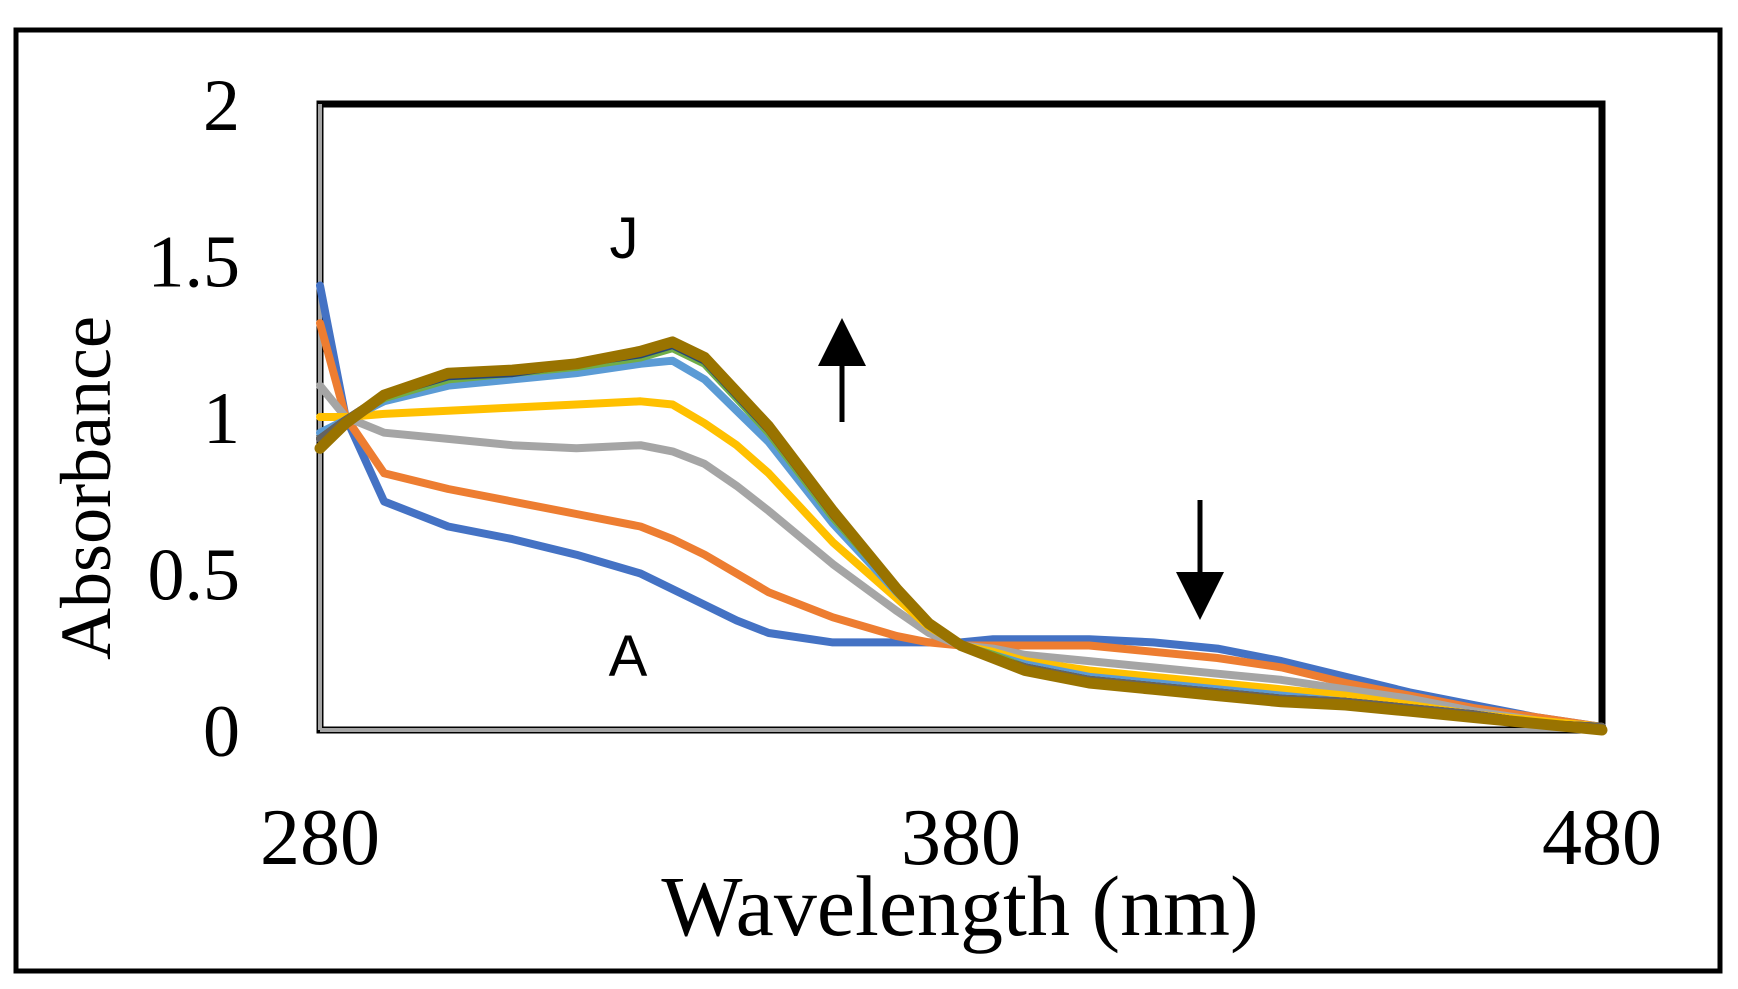  I want to click on y-tick-label: 1, so click(221, 419).